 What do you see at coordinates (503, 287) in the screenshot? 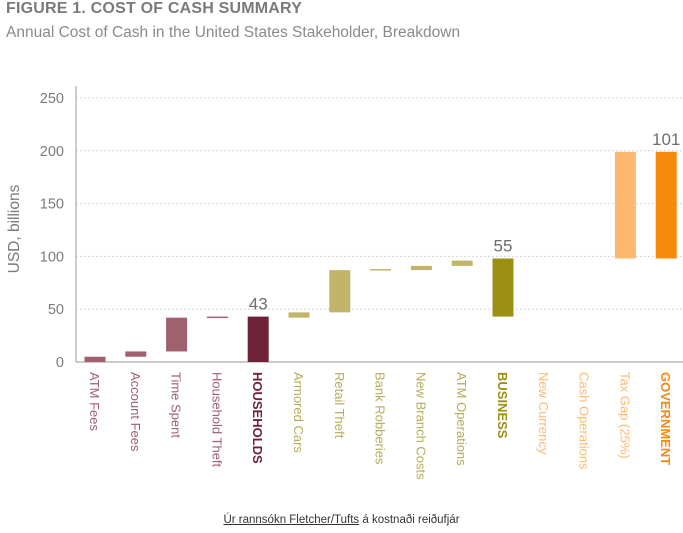
I see `bar-business` at bounding box center [503, 287].